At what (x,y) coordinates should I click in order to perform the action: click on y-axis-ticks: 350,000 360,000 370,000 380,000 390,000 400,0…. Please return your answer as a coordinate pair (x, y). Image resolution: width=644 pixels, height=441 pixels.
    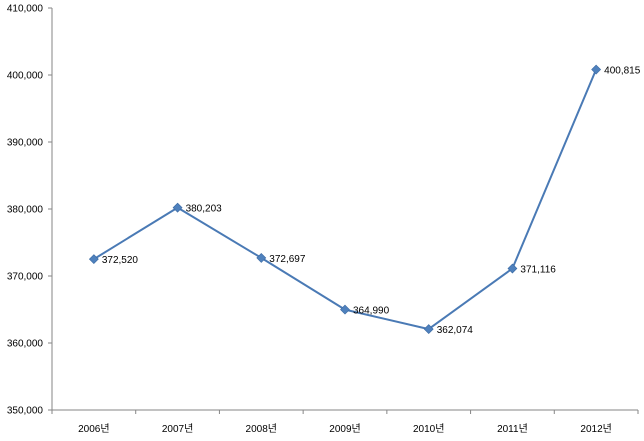
    Looking at the image, I should click on (29, 210).